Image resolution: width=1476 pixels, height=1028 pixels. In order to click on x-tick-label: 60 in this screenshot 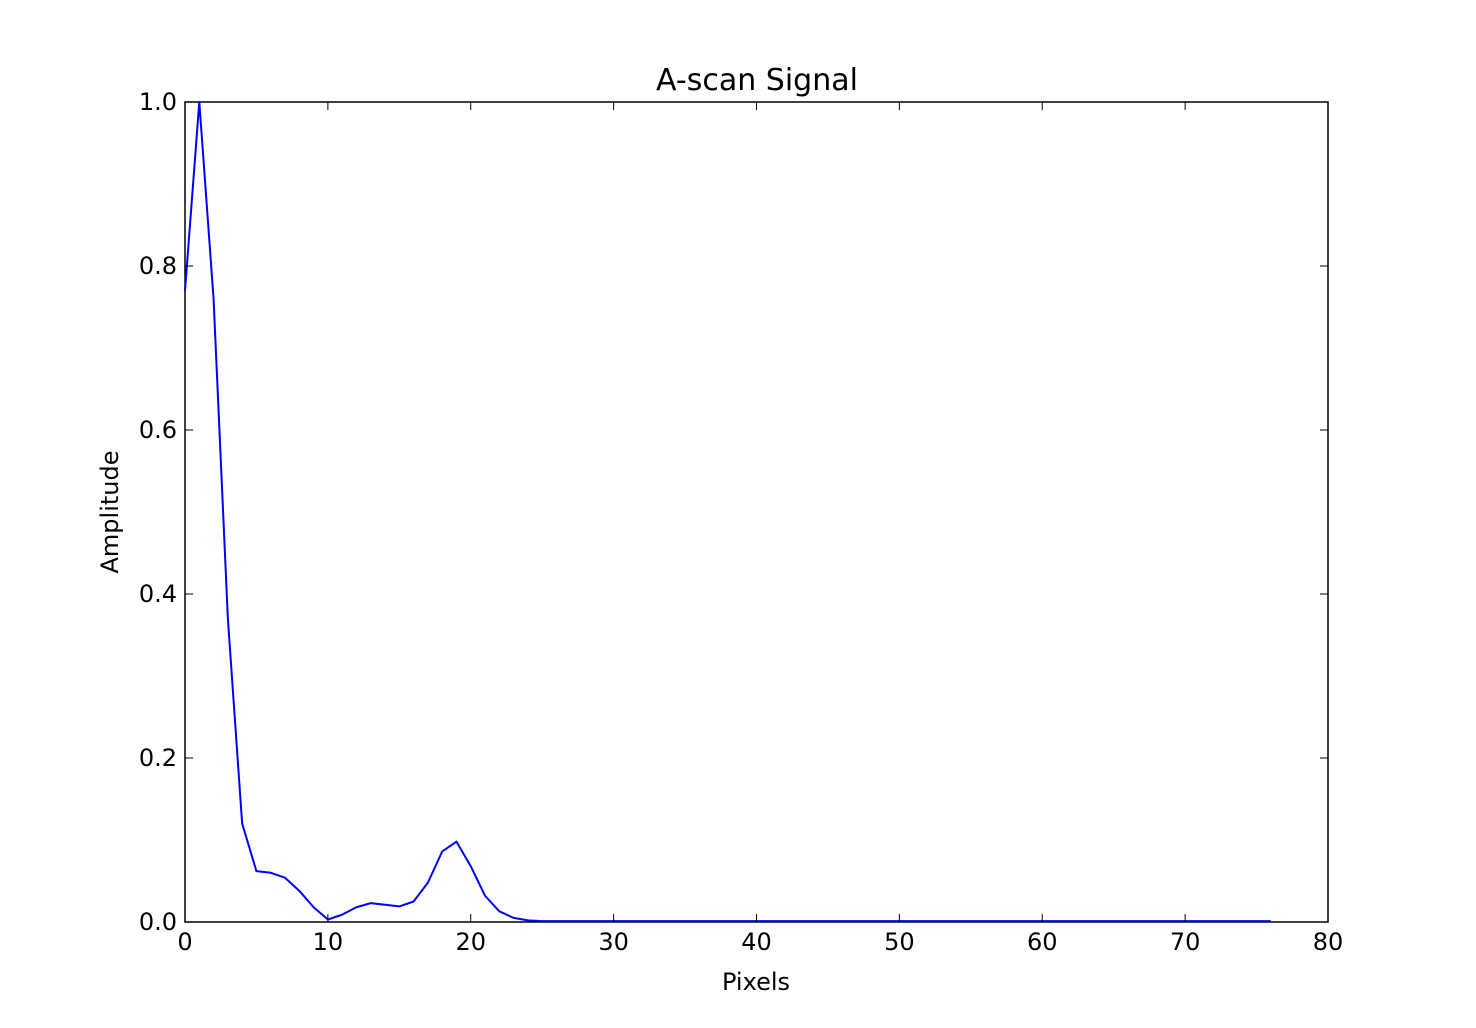, I will do `click(1042, 942)`.